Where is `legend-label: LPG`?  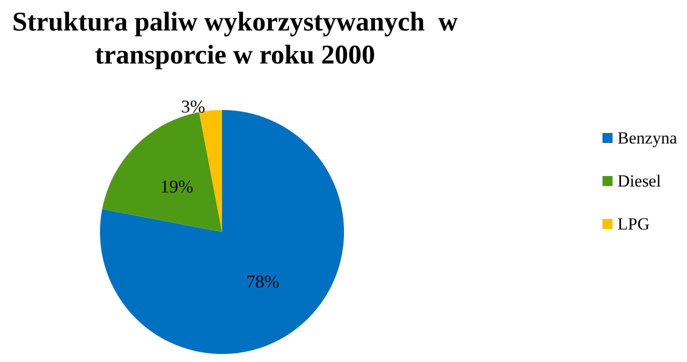
legend-label: LPG is located at coordinates (634, 224).